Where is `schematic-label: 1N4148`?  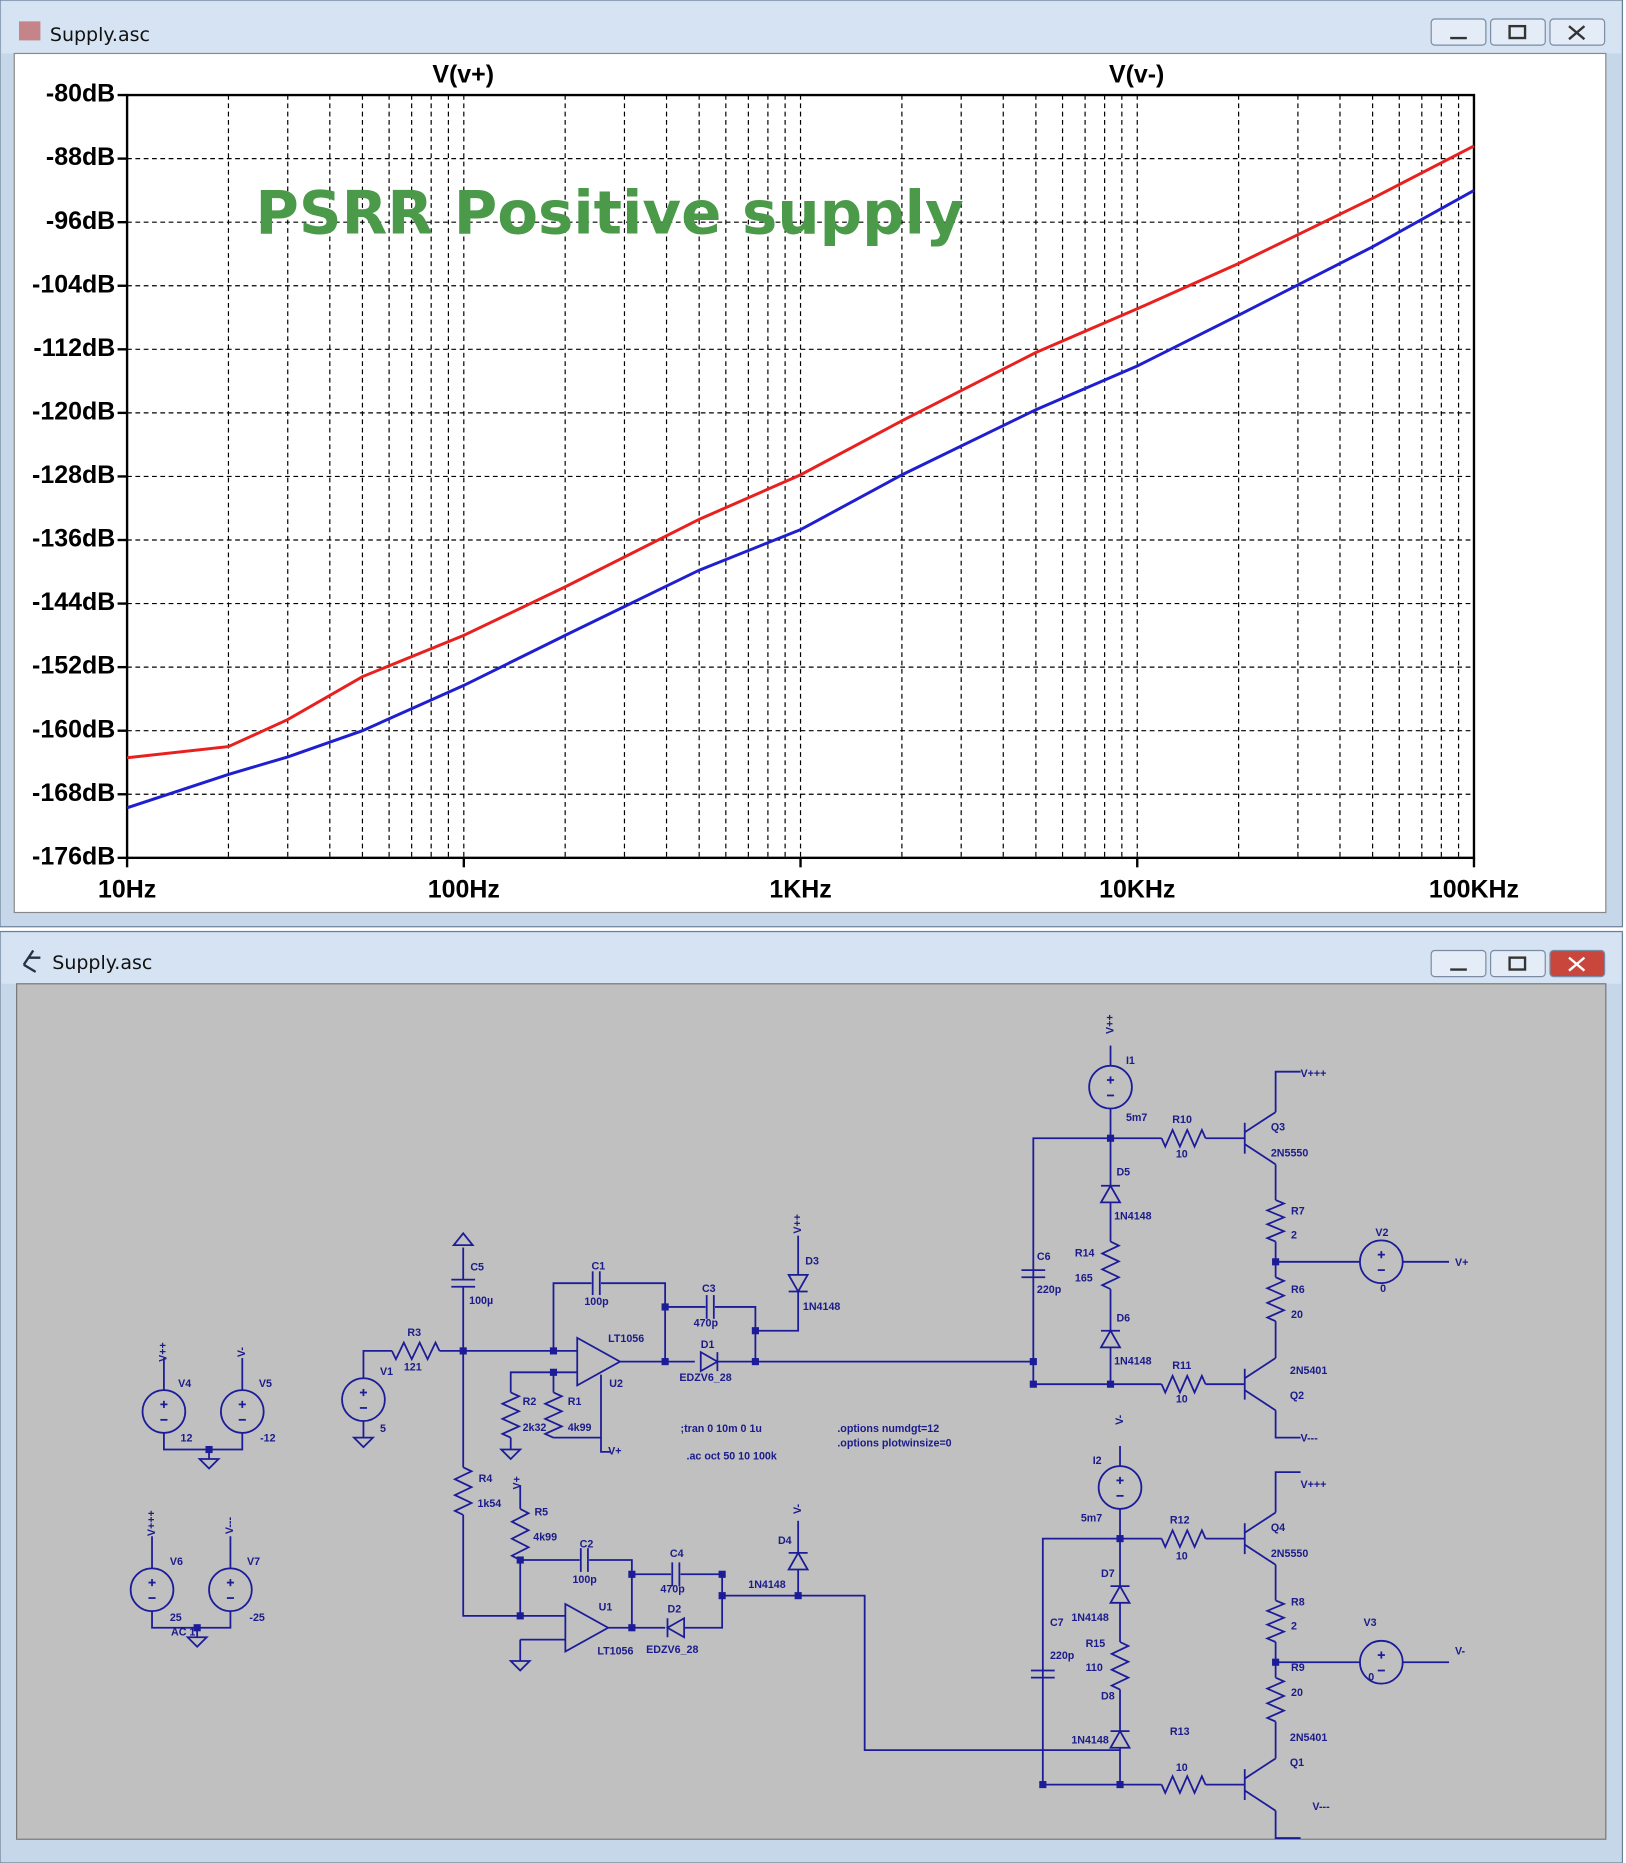 schematic-label: 1N4148 is located at coordinates (1132, 1216).